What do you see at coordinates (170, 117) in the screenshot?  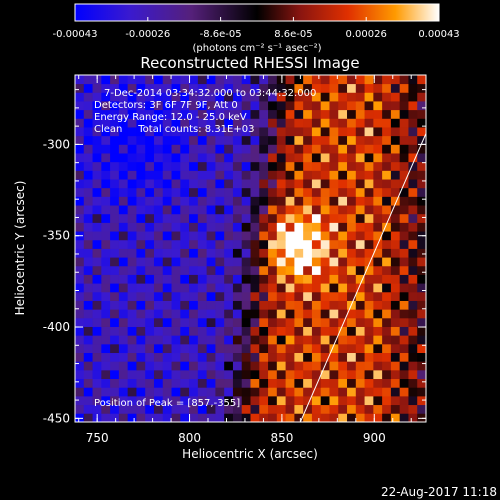 I see `info-energy-range: Energy Range: 12.0 - 25.0 keV` at bounding box center [170, 117].